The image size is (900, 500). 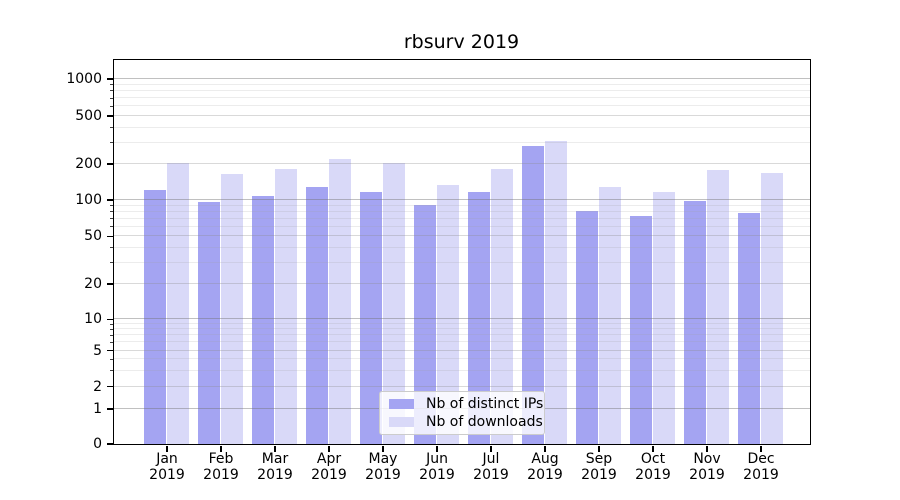 What do you see at coordinates (221, 459) in the screenshot?
I see `x-tick-label-line: Feb` at bounding box center [221, 459].